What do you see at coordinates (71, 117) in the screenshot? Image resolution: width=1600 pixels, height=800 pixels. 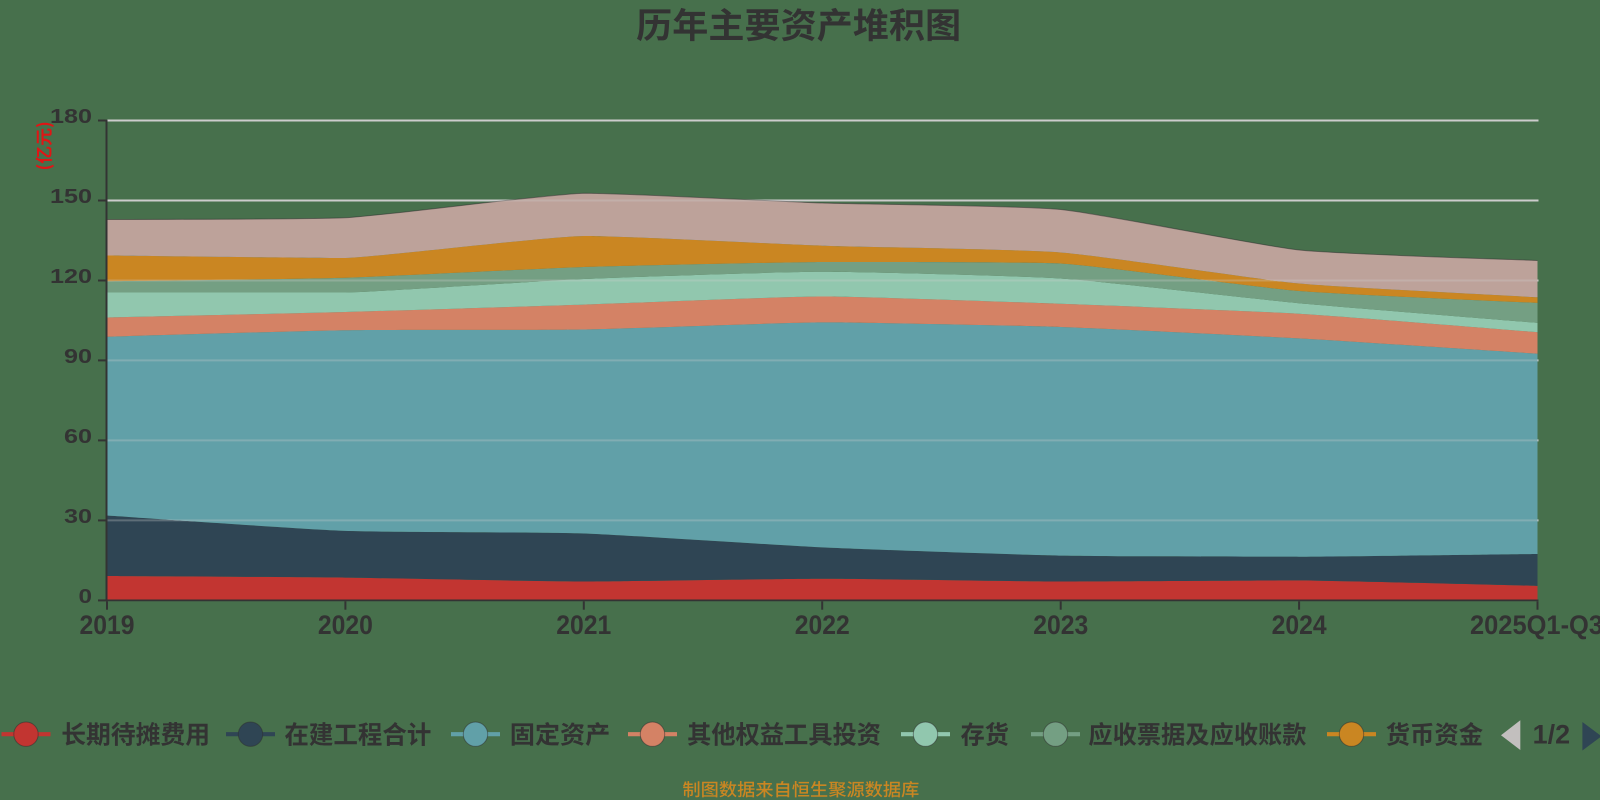 I see `svg-text: 180` at bounding box center [71, 117].